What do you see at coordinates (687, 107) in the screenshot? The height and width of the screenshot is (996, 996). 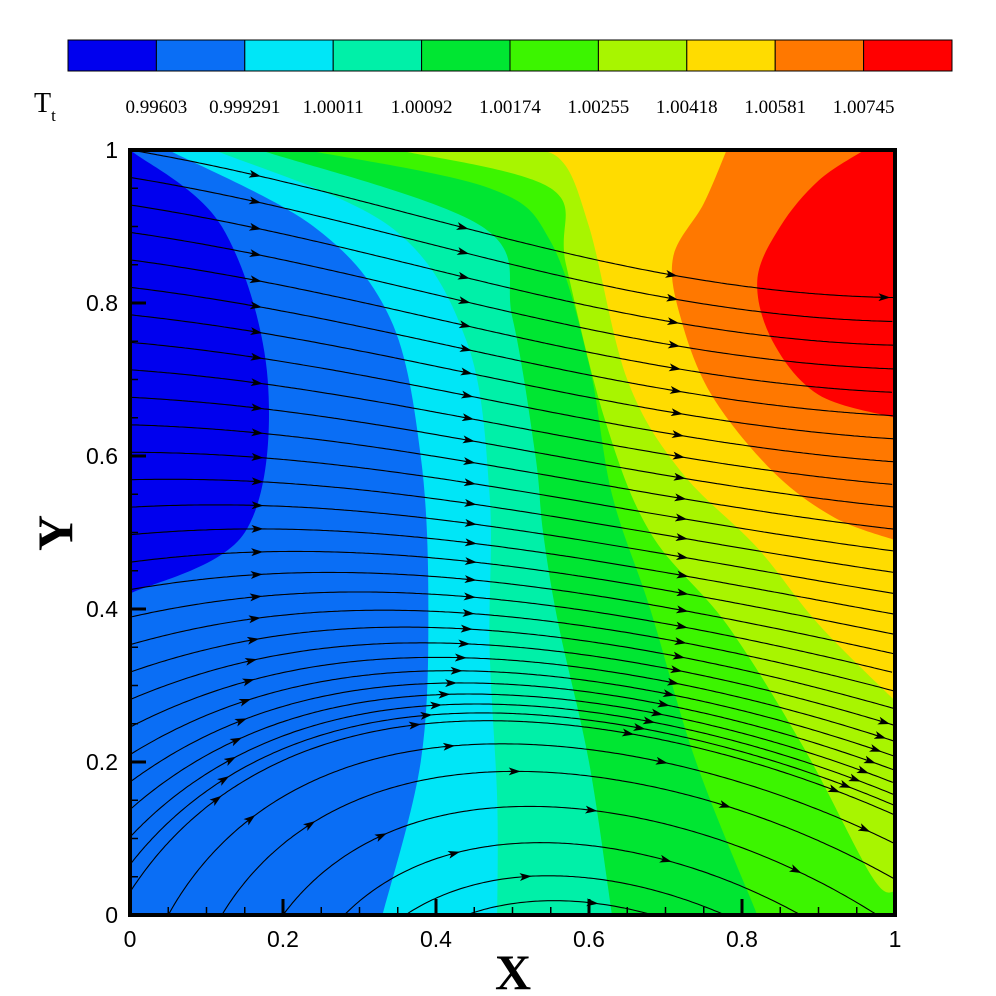 I see `legend-level-label: 1.00418` at bounding box center [687, 107].